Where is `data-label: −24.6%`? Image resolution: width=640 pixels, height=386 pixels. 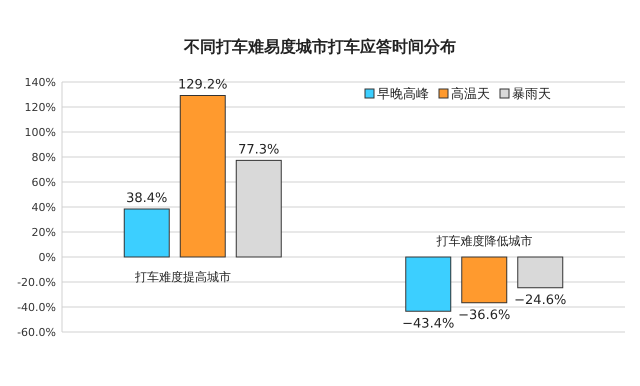 data-label: −24.6% is located at coordinates (540, 300).